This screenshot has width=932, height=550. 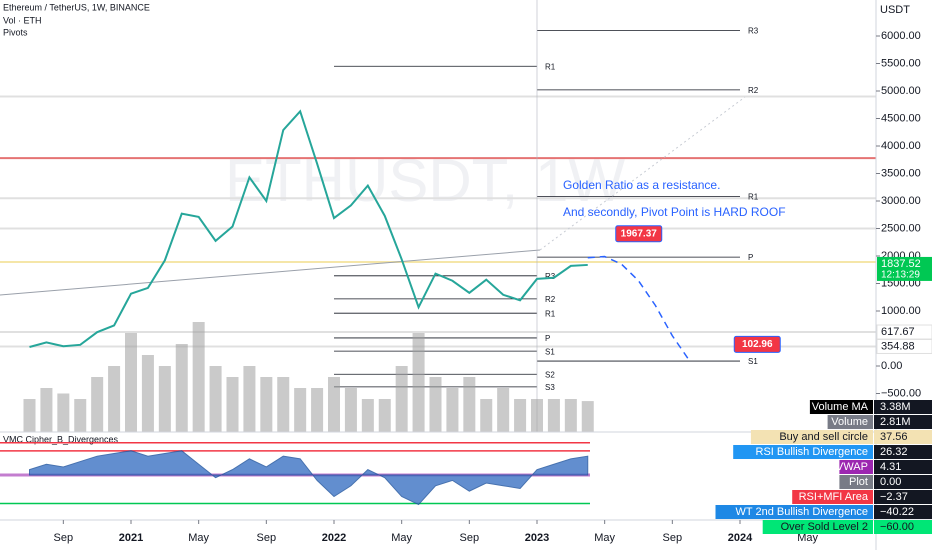 What do you see at coordinates (61, 439) in the screenshot?
I see `osc-title: VMC Cipher_B_Divergences` at bounding box center [61, 439].